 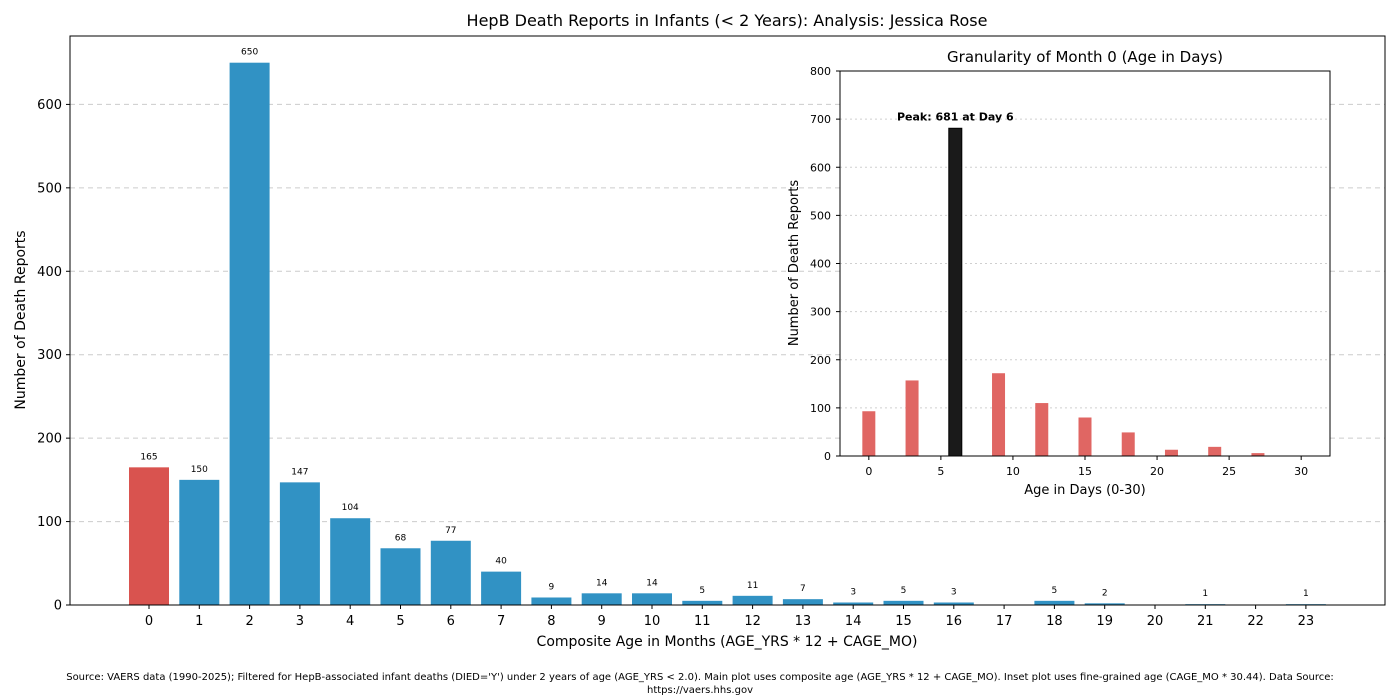 What do you see at coordinates (148, 457) in the screenshot?
I see `main-data-label: 165` at bounding box center [148, 457].